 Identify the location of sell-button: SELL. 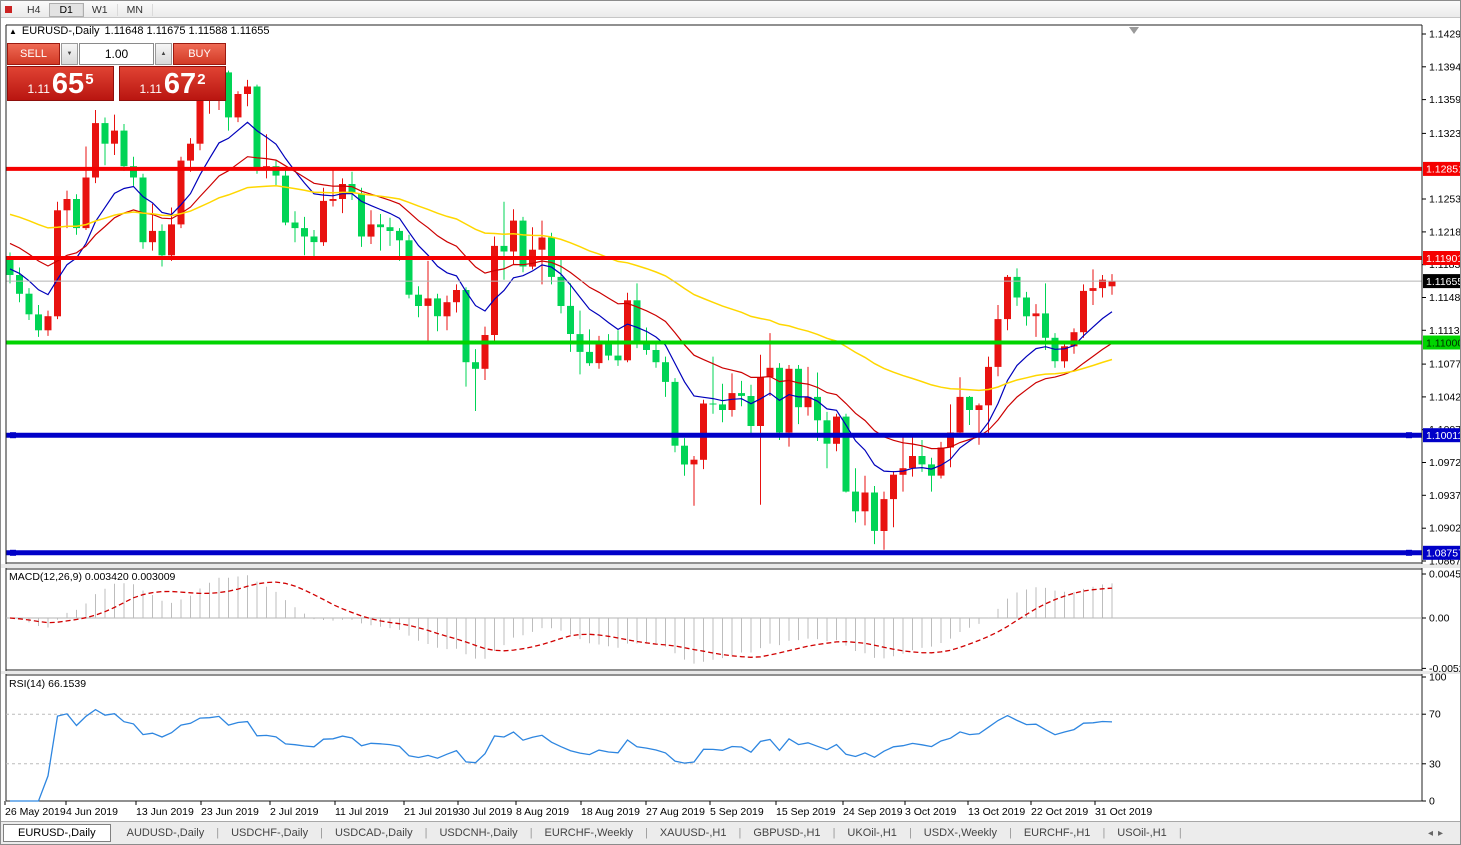
(33, 54).